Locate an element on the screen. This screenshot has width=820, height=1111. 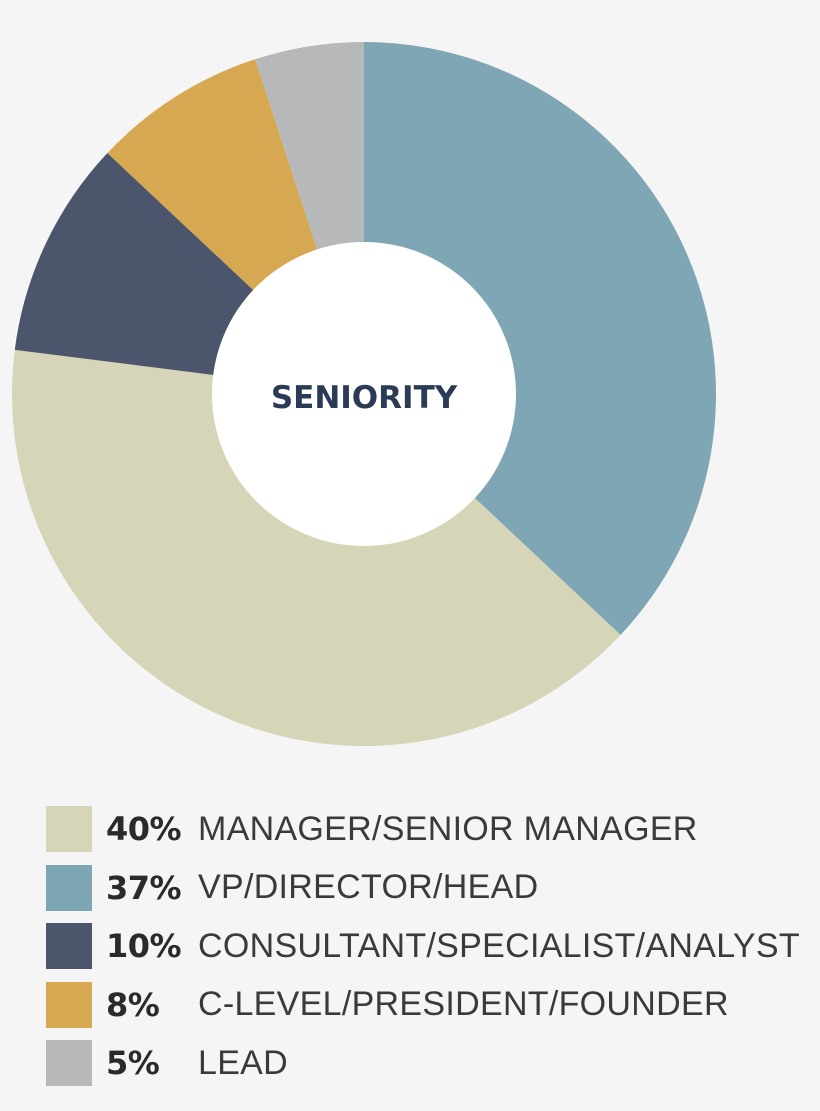
legend-percent: 8% is located at coordinates (133, 1004).